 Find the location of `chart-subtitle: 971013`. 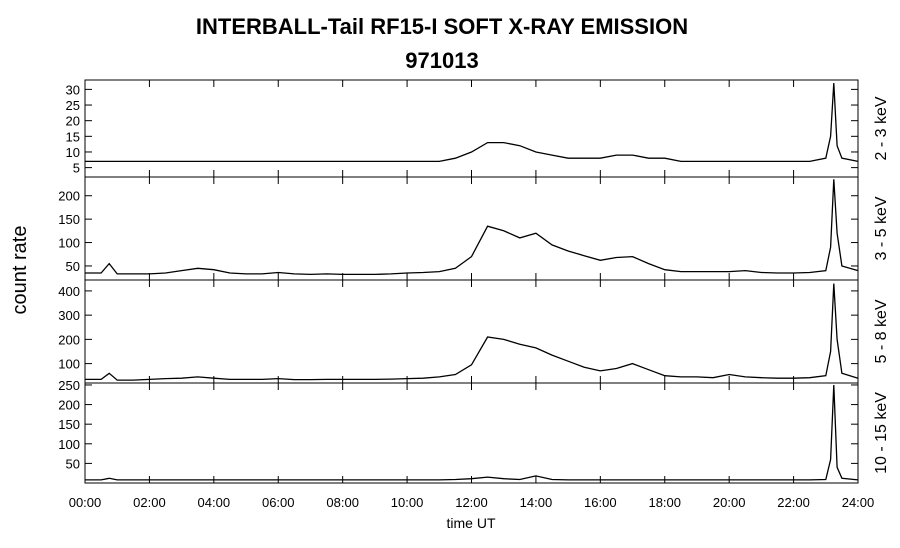

chart-subtitle: 971013 is located at coordinates (441, 60).